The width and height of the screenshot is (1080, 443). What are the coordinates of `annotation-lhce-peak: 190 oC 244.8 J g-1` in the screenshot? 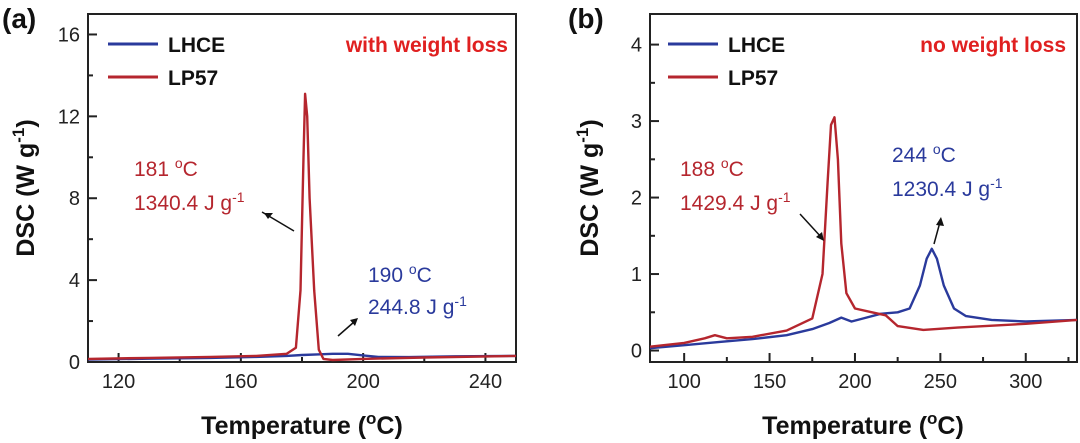 It's located at (402, 299).